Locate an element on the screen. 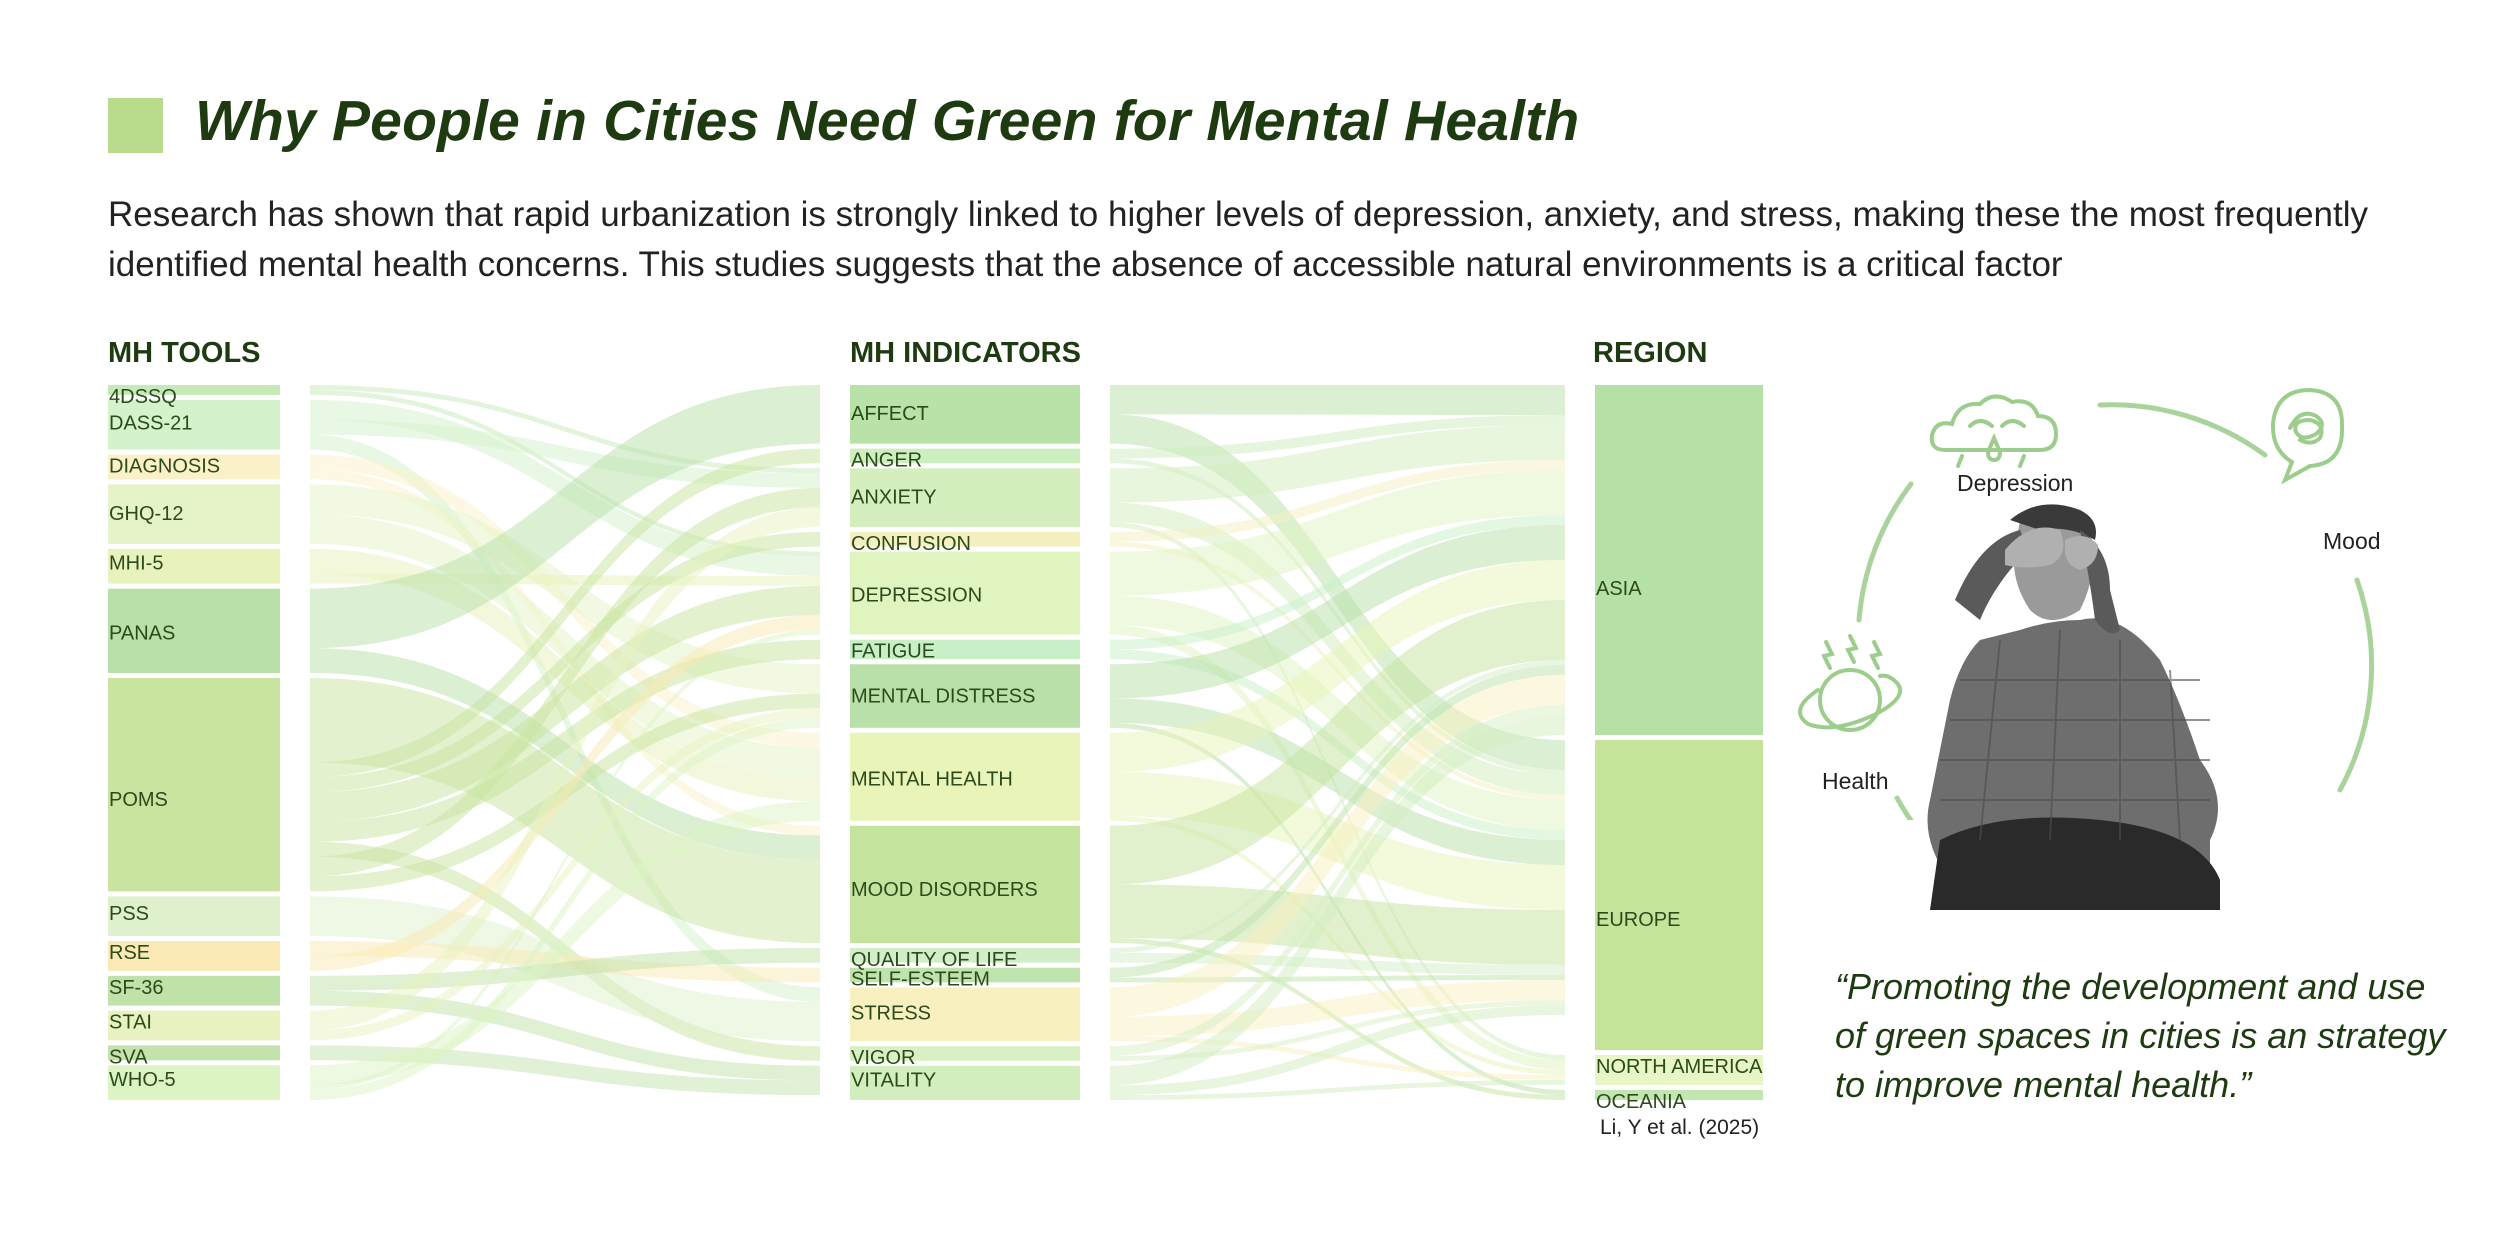 This screenshot has height=1248, width=2500. sankey-node-label: STAI is located at coordinates (130, 1023).